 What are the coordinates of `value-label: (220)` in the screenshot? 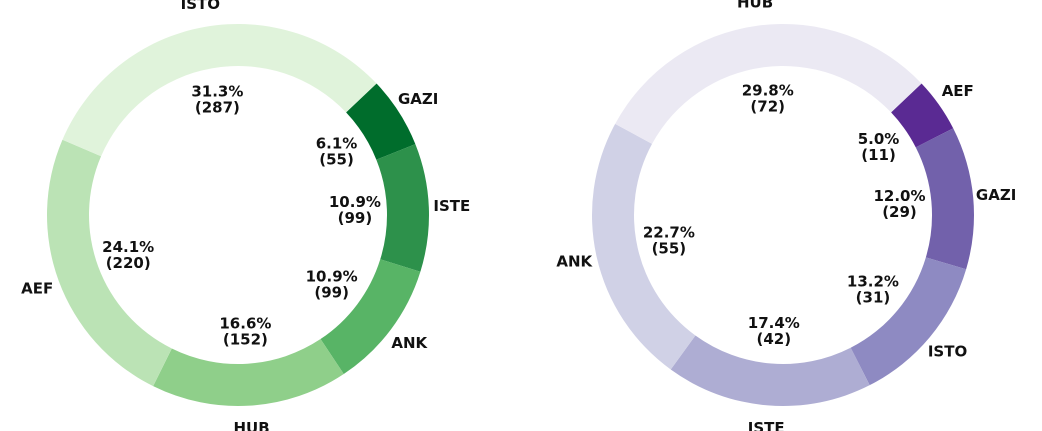 It's located at (128, 263).